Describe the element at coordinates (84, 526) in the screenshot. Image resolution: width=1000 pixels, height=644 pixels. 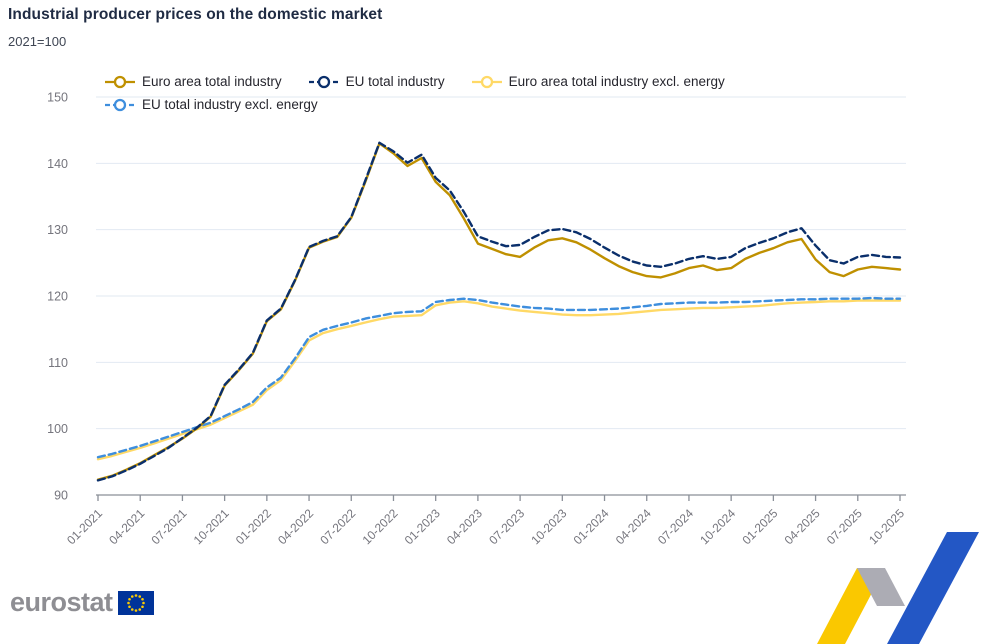
I see `x-axis-tick-label: 01-2021` at that location.